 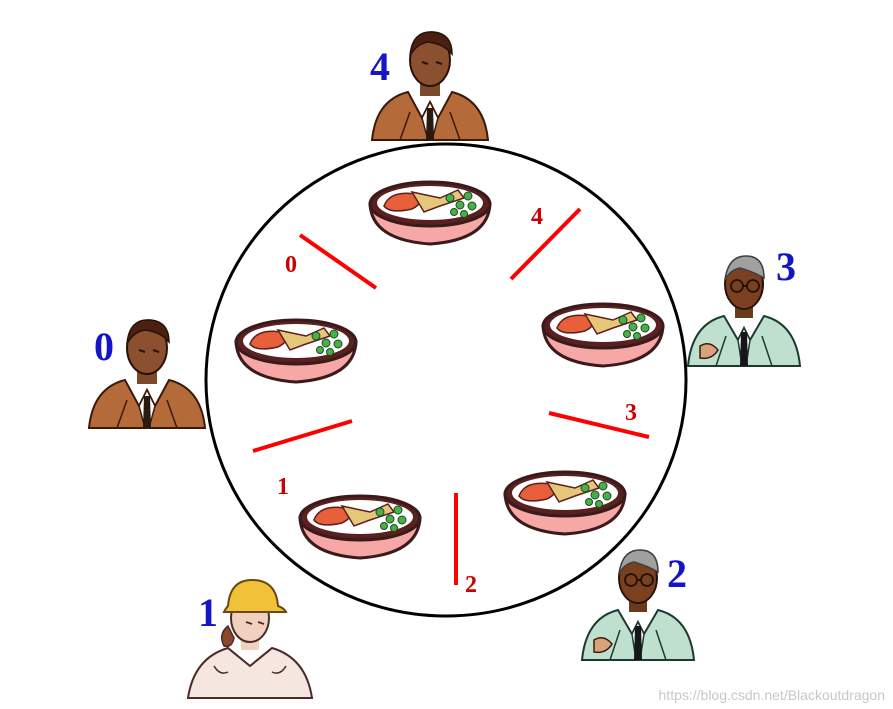 I want to click on philosopher-label-4: 4, so click(x=380, y=66).